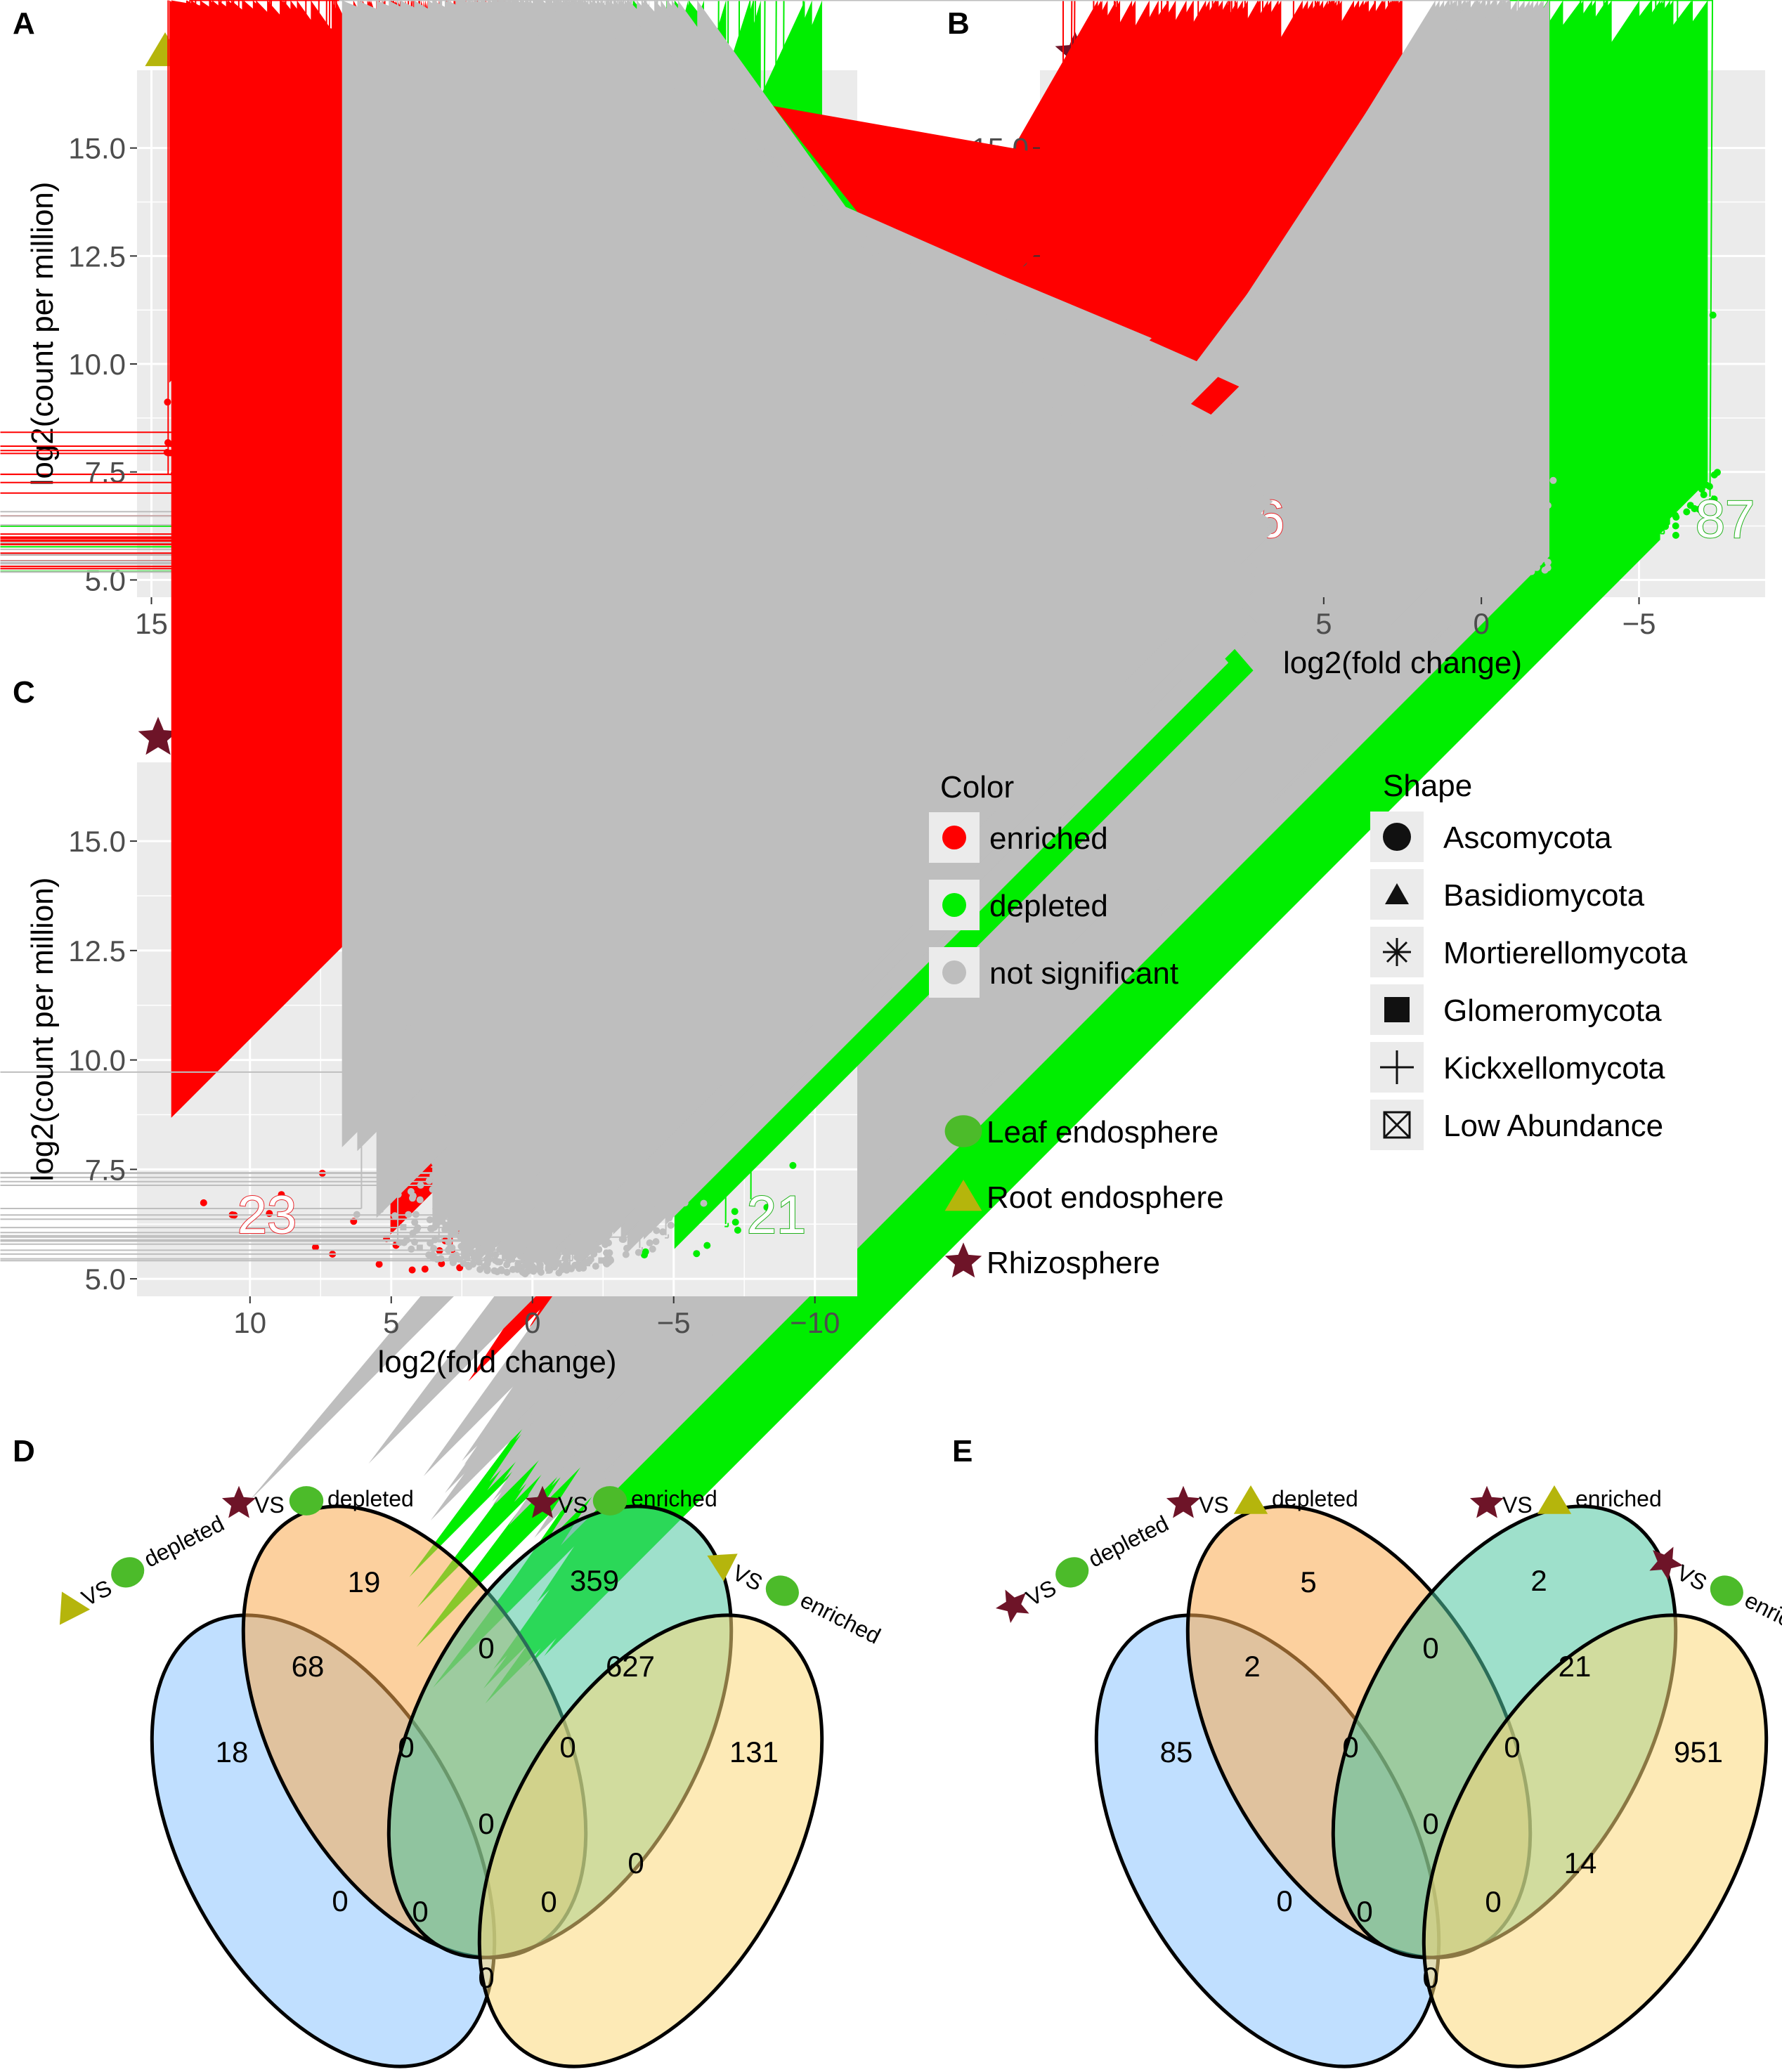 This screenshot has width=1782, height=2072. What do you see at coordinates (754, 1751) in the screenshot?
I see `venn-region-count: 131` at bounding box center [754, 1751].